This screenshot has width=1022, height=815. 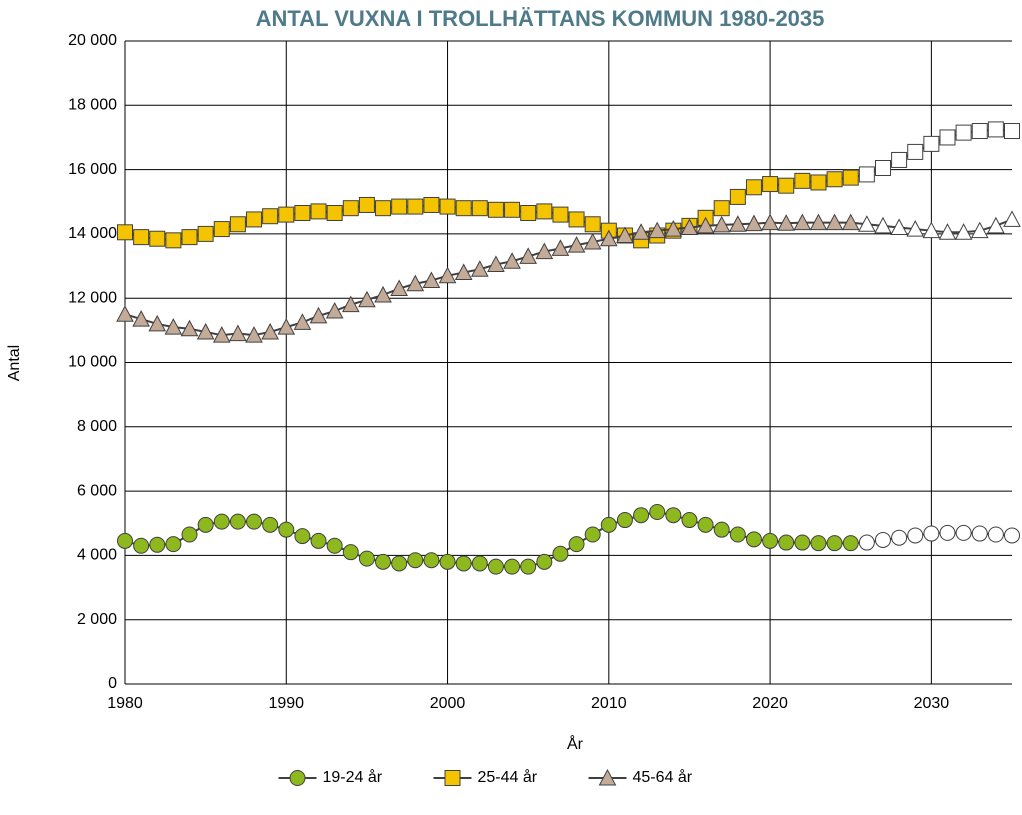 I want to click on y-tick-label: 0, so click(x=112, y=683).